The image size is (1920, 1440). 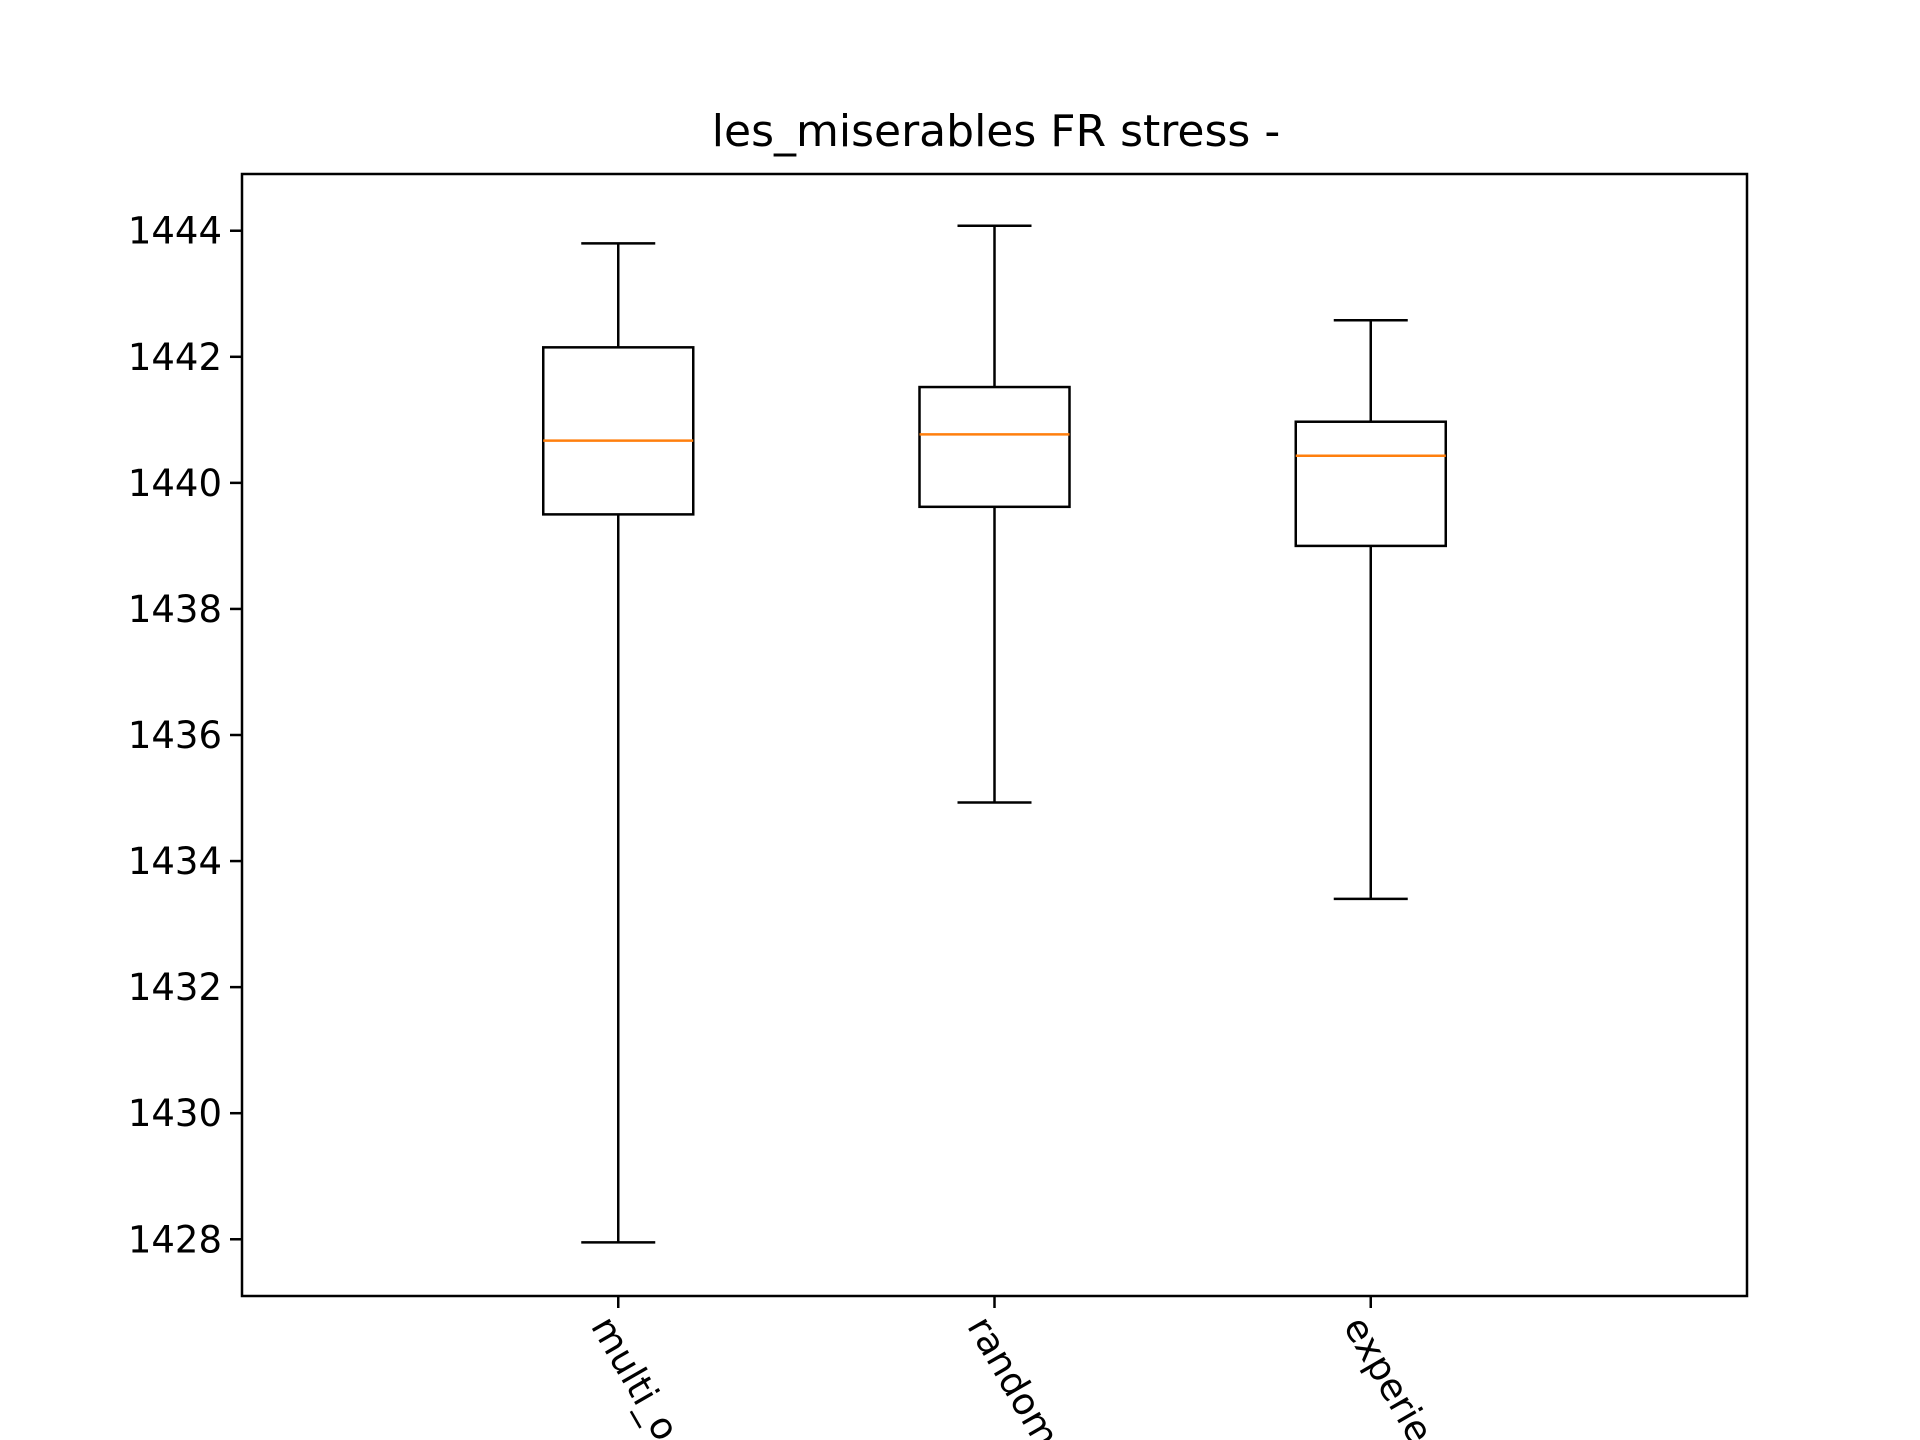 What do you see at coordinates (996, 131) in the screenshot?
I see `chart-title: les_miserables FR stress -` at bounding box center [996, 131].